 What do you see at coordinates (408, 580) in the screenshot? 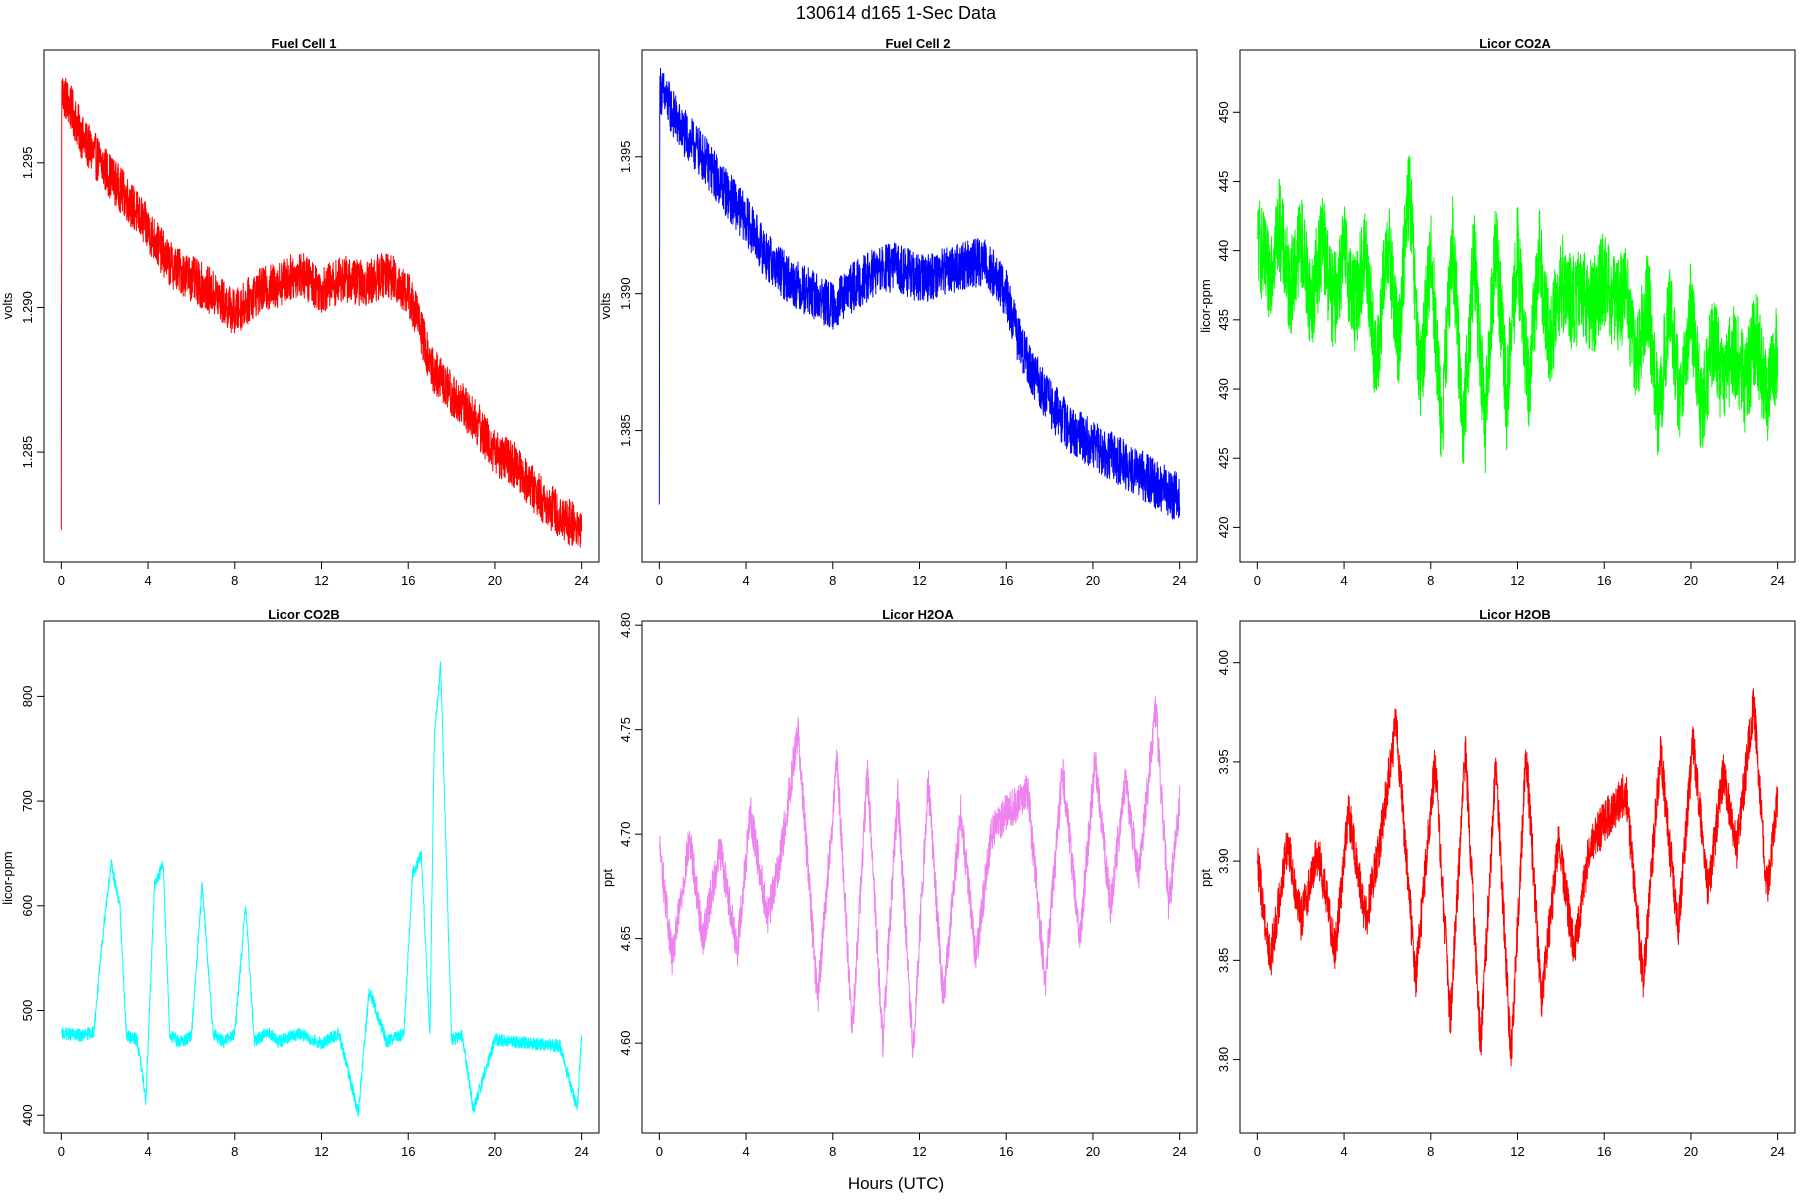
I see `x-tick-label-fuel-cell-1-16: 16` at bounding box center [408, 580].